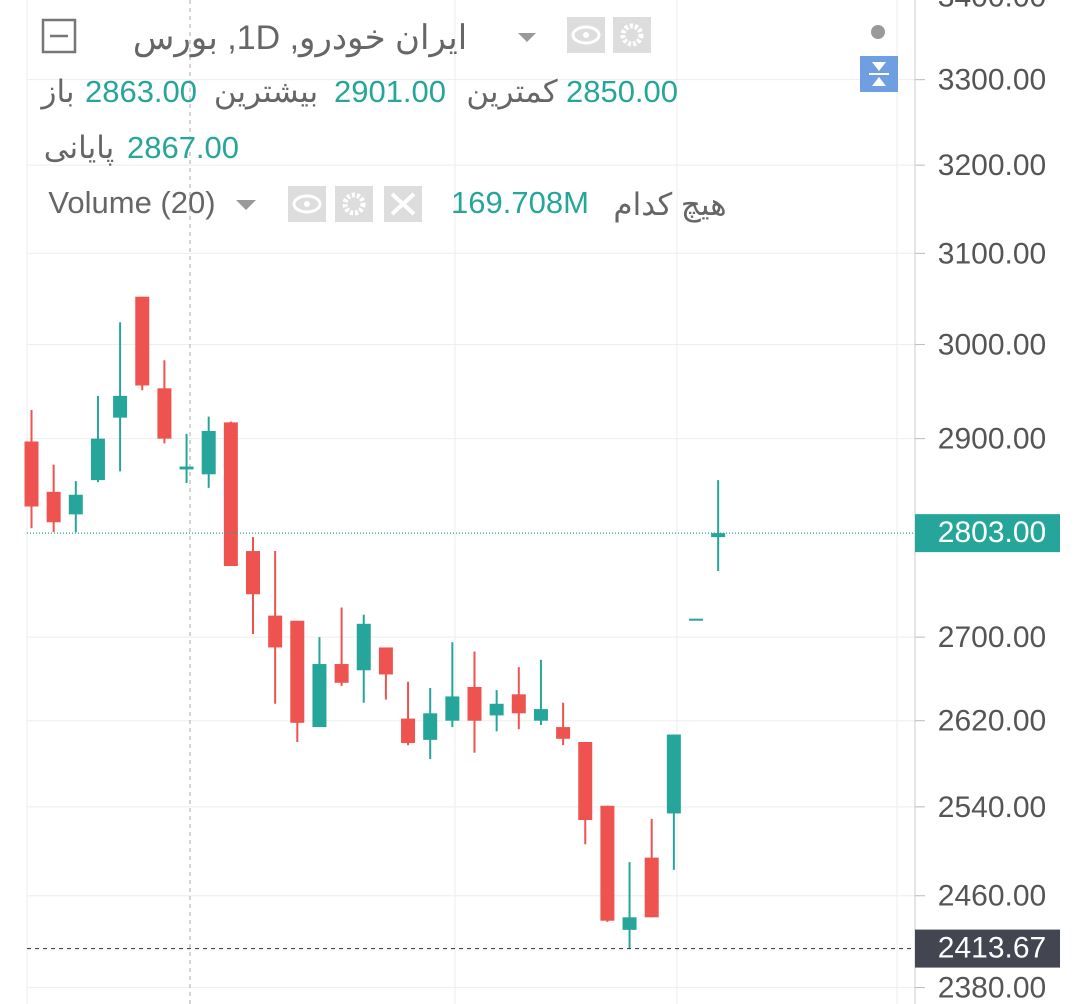  I want to click on close-value: 2867.00, so click(183, 147).